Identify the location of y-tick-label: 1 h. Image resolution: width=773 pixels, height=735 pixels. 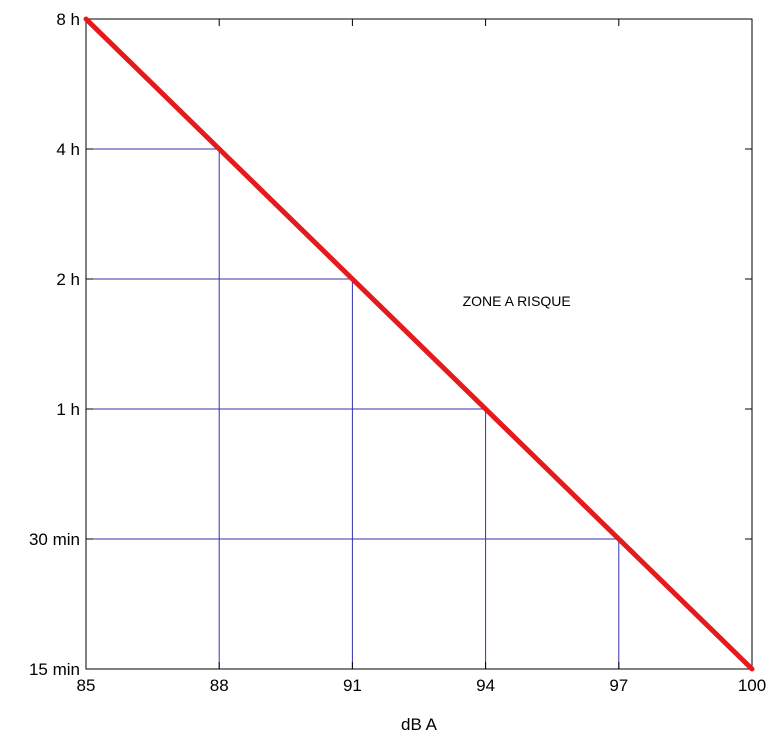
(68, 409).